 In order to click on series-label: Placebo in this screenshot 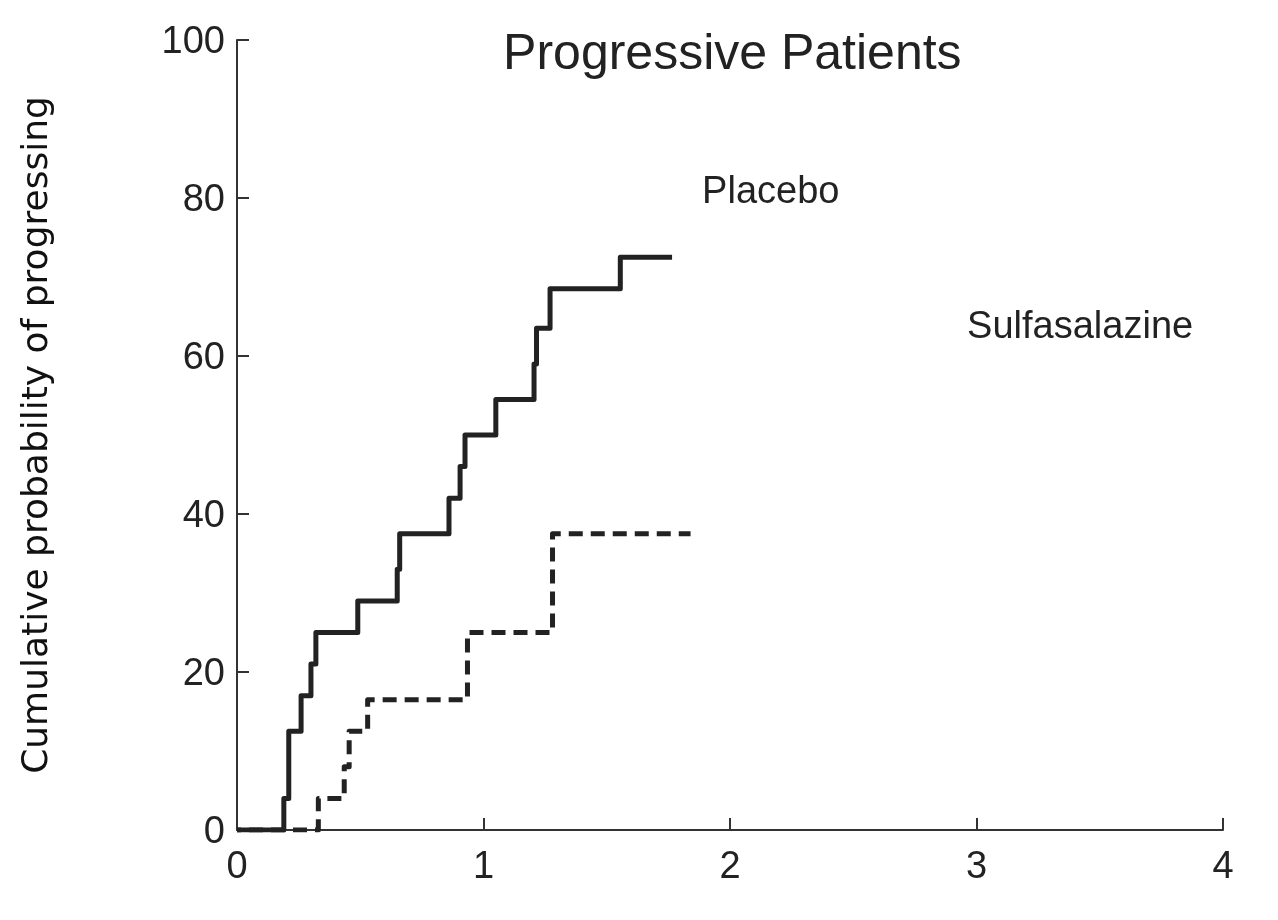, I will do `click(771, 189)`.